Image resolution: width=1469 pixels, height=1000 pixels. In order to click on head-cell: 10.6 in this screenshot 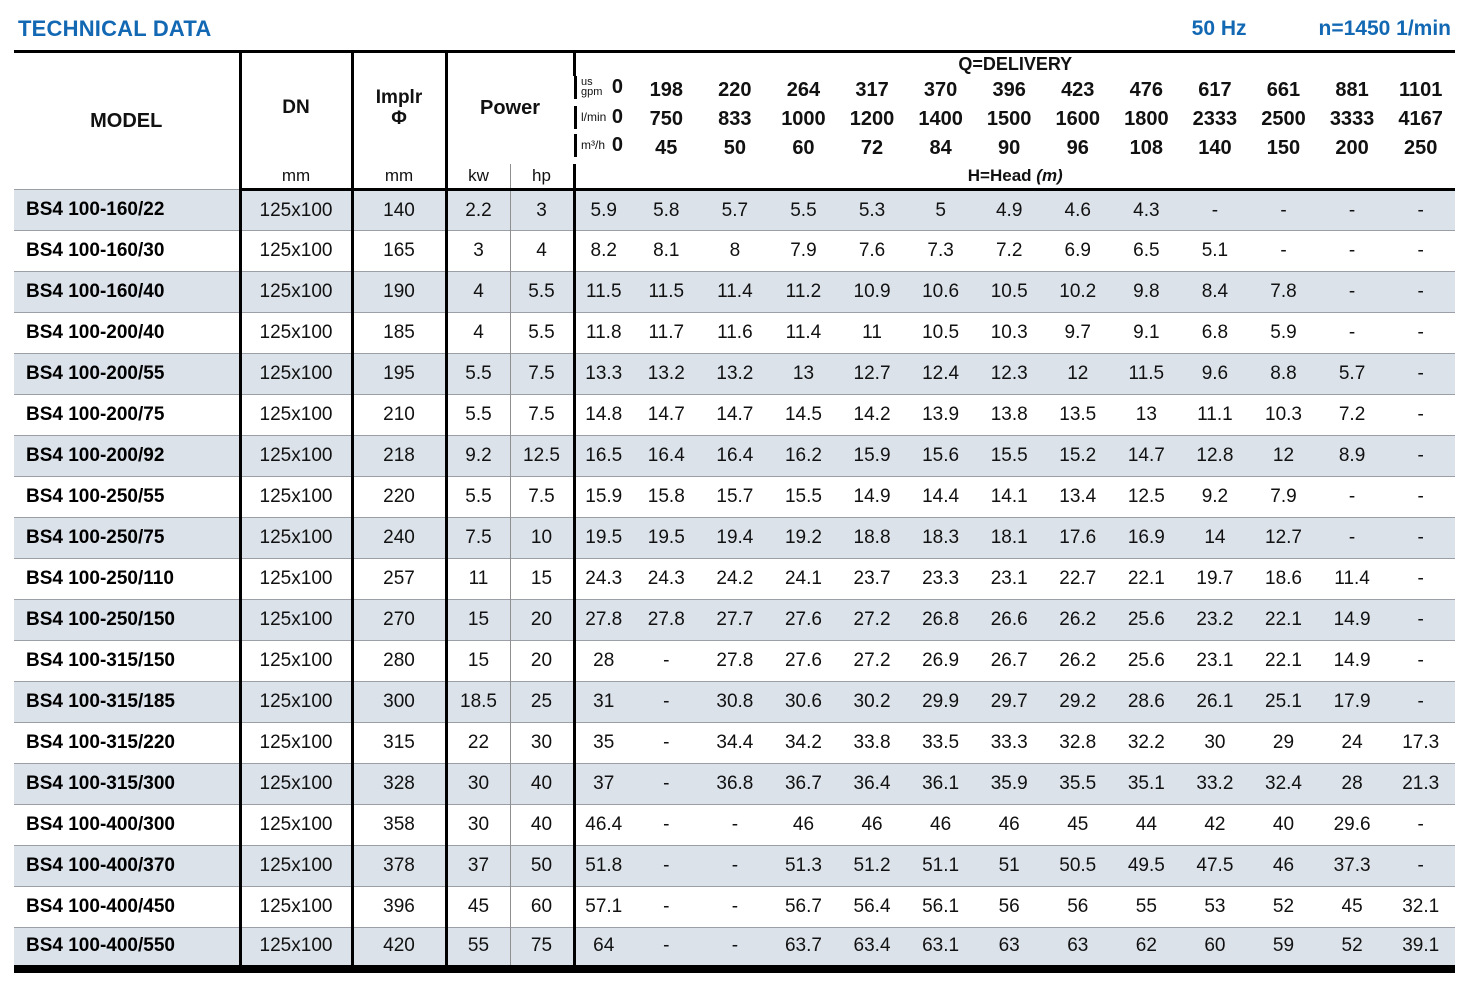, I will do `click(940, 292)`.